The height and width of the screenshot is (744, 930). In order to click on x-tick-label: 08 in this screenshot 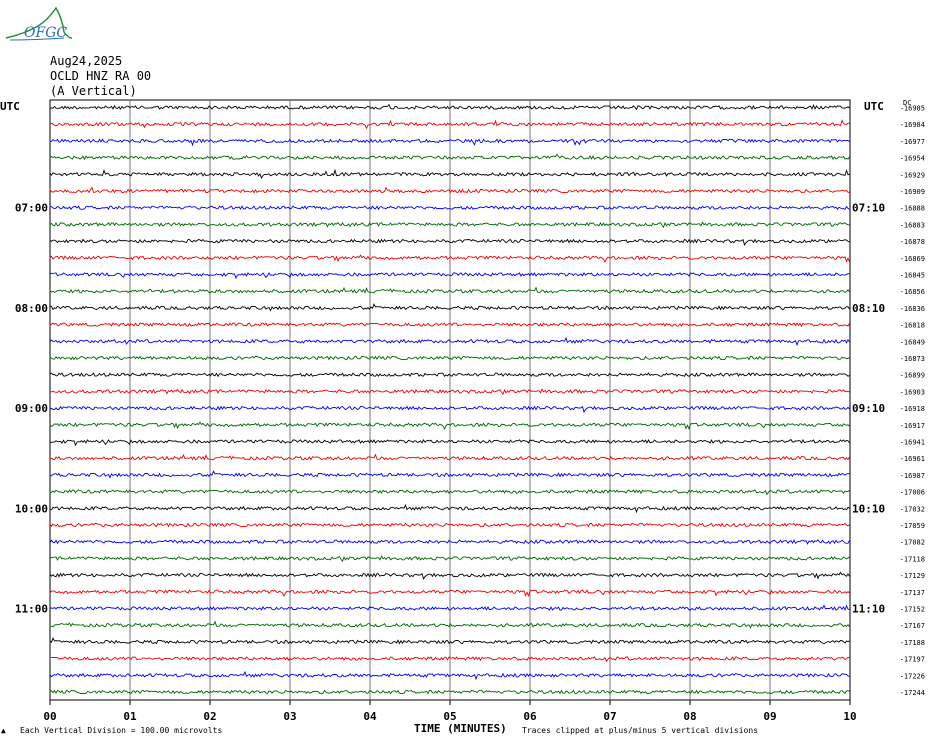, I will do `click(689, 716)`.